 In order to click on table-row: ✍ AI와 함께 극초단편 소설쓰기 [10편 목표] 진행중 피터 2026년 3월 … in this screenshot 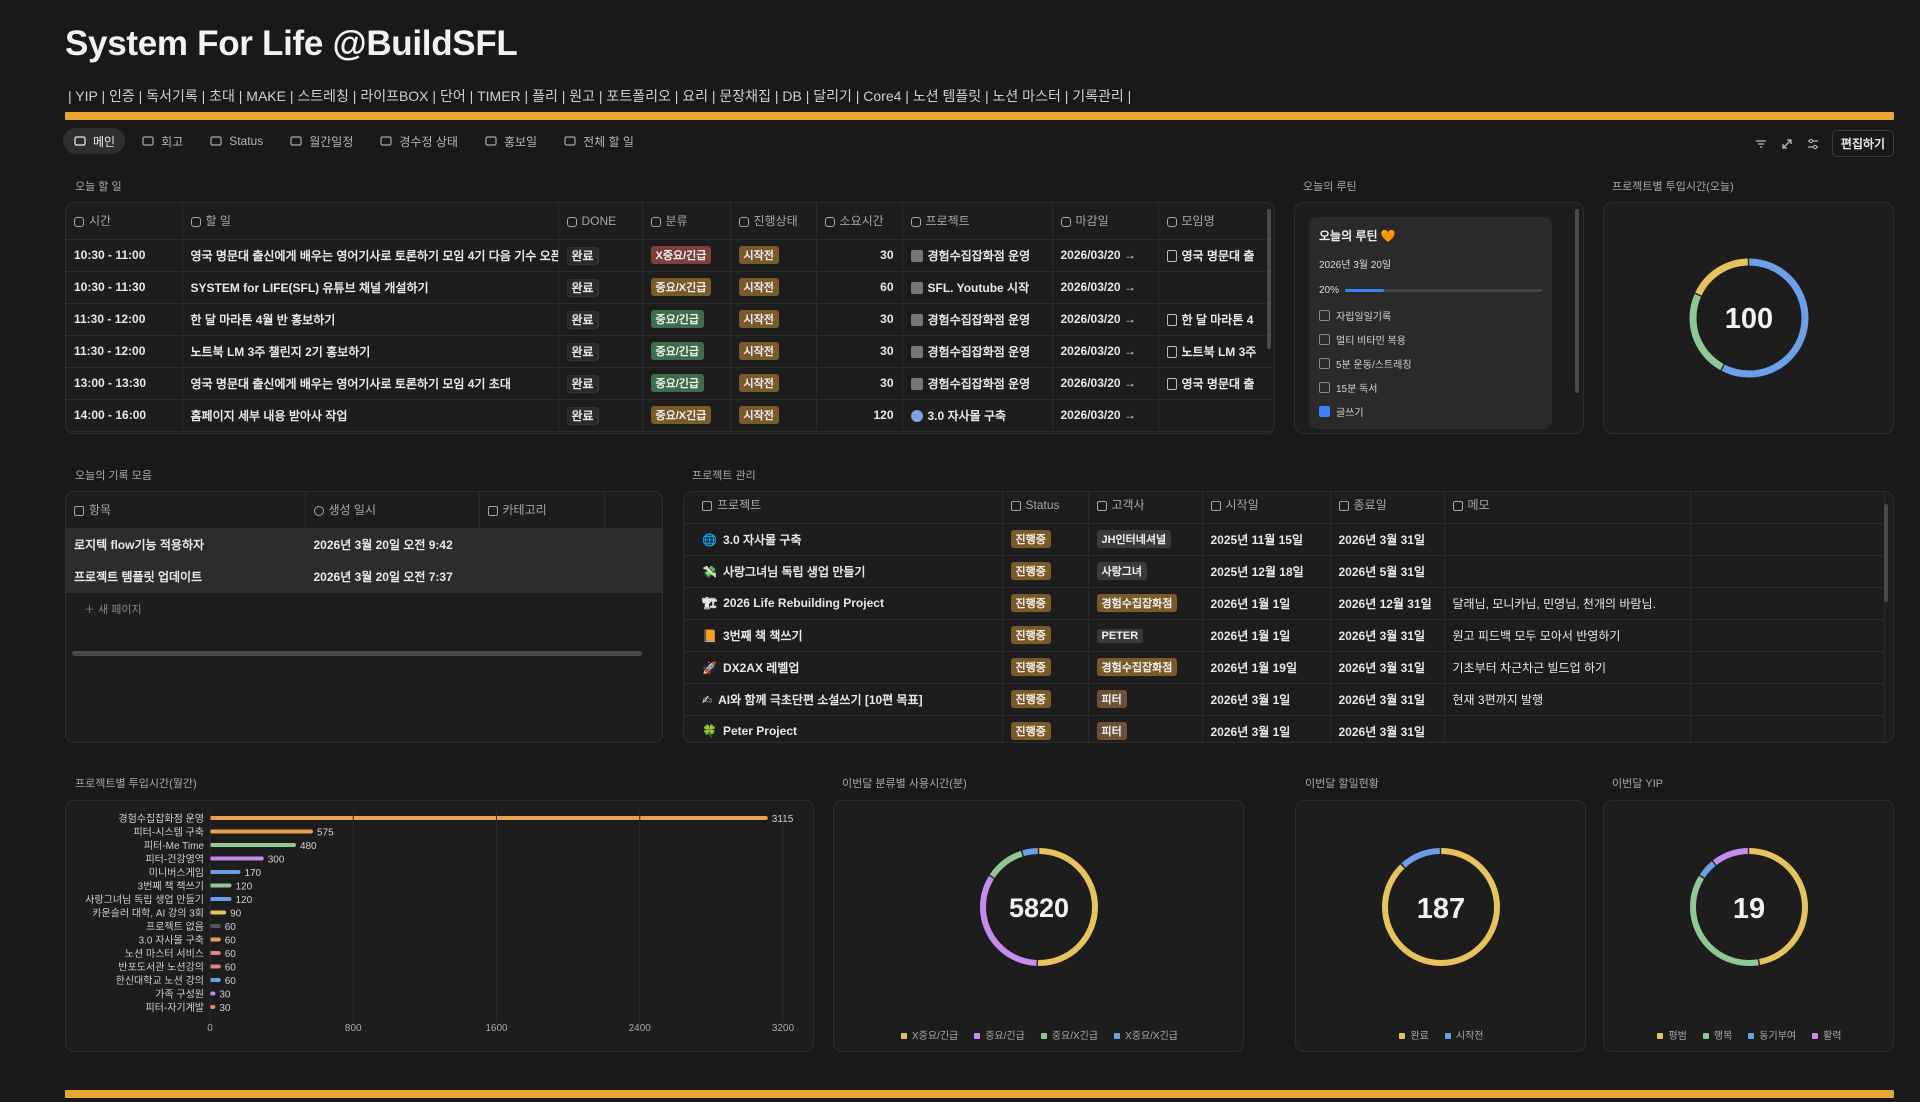, I will do `click(1284, 699)`.